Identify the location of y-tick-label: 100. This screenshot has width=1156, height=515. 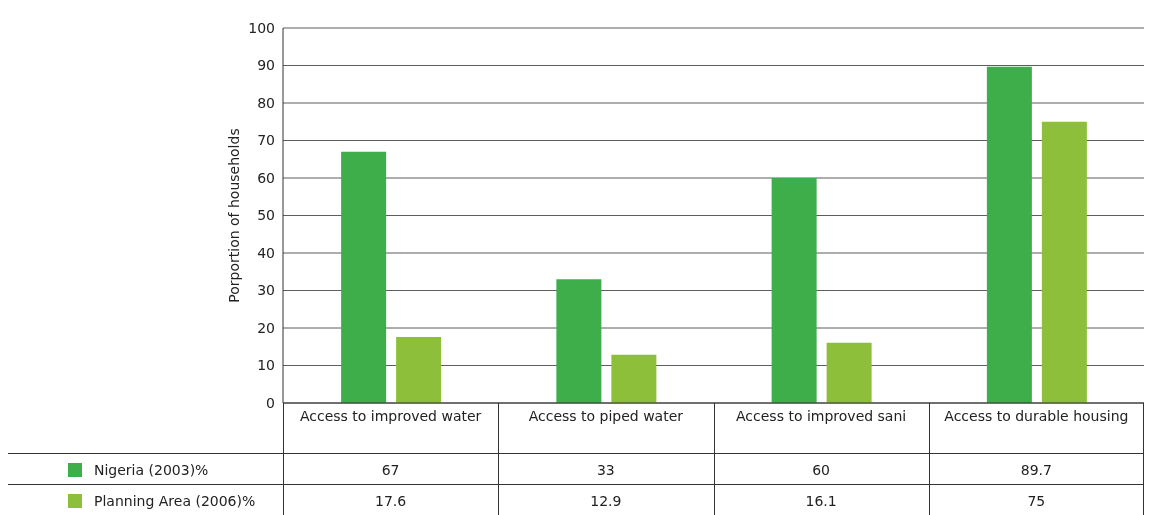
(261, 27).